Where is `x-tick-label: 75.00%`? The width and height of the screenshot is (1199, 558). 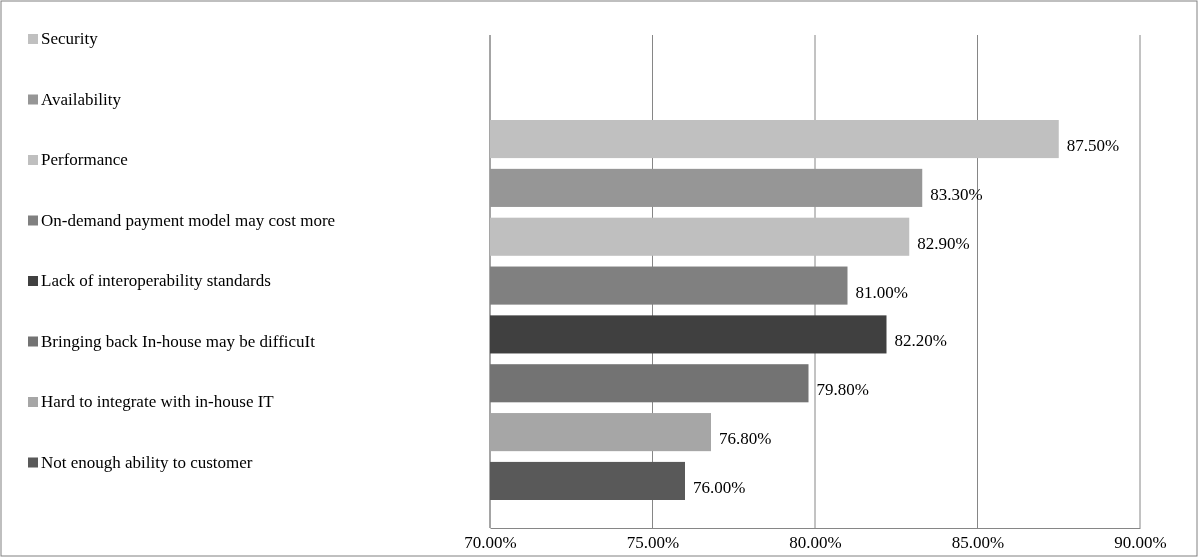
x-tick-label: 75.00% is located at coordinates (653, 543).